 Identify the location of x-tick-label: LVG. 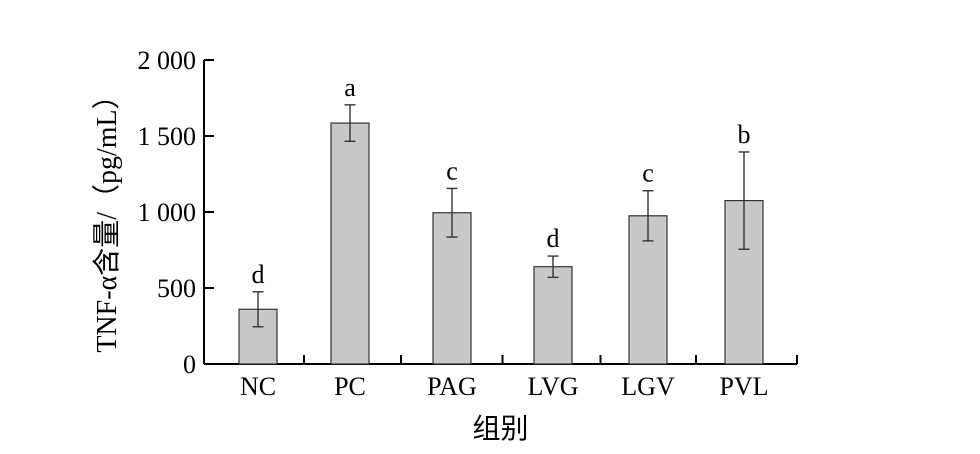
(552, 386).